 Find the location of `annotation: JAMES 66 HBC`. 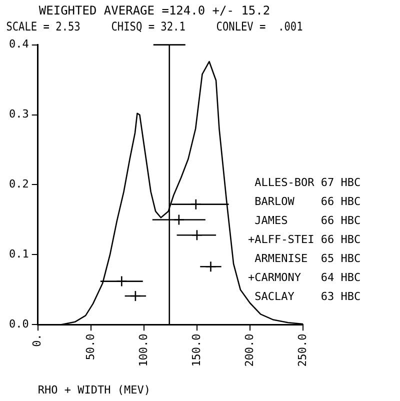

annotation: JAMES 66 HBC is located at coordinates (304, 220).